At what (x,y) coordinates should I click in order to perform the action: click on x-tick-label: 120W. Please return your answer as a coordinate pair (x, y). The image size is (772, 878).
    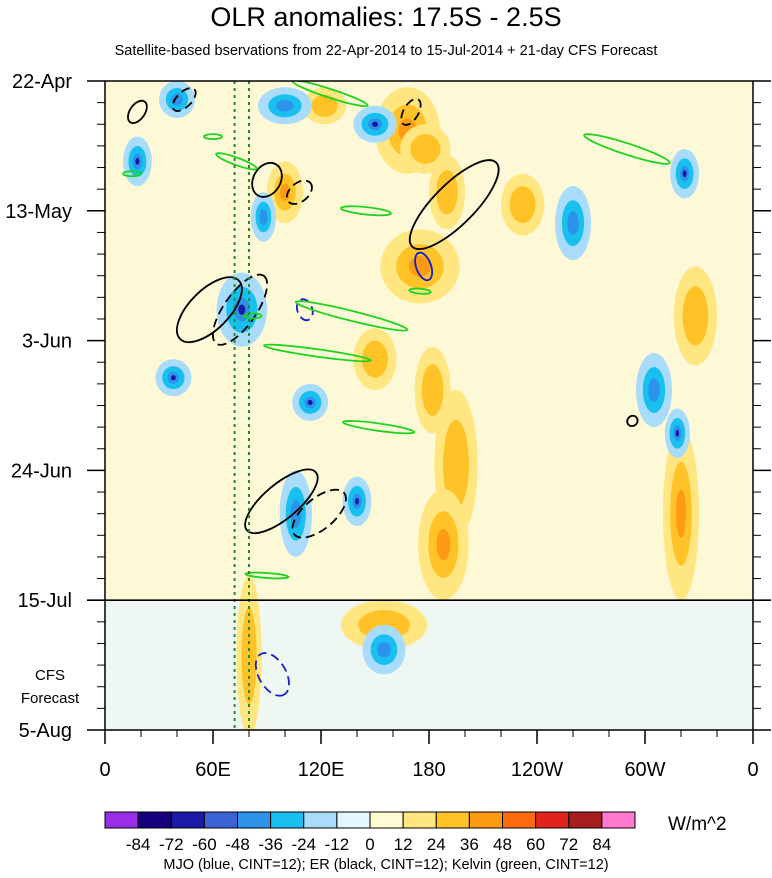
    Looking at the image, I should click on (537, 770).